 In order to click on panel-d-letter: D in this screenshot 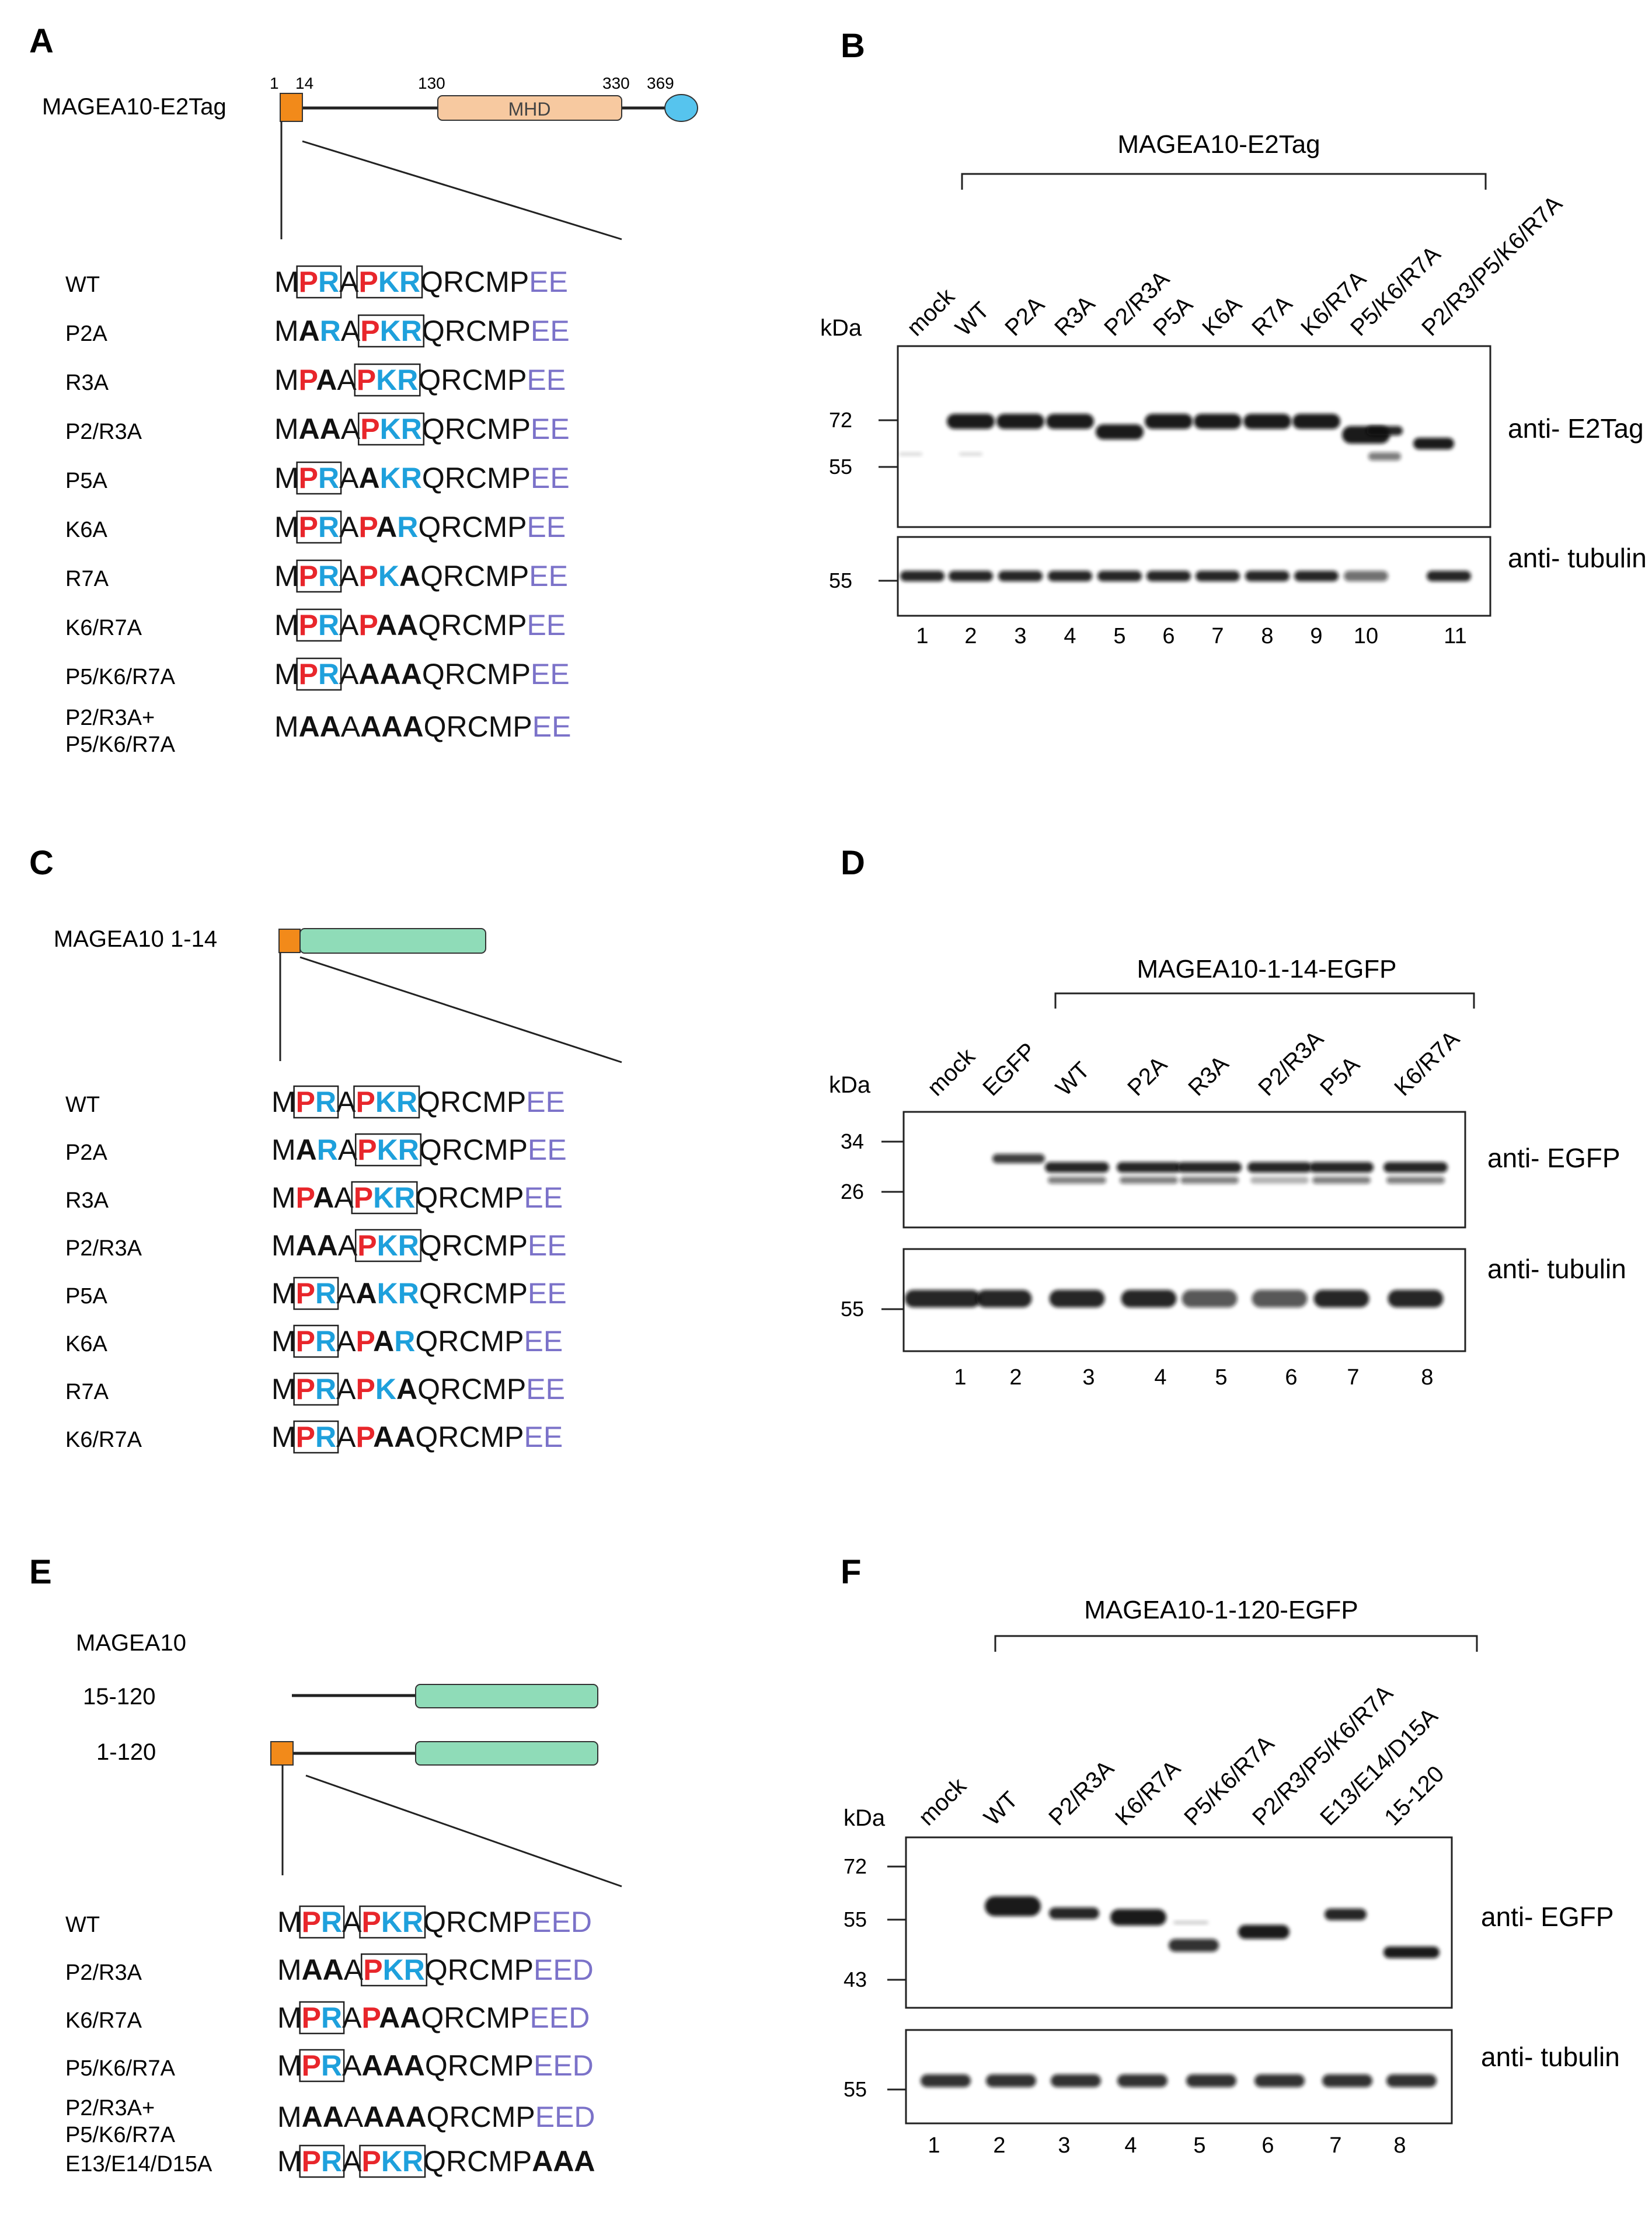, I will do `click(853, 863)`.